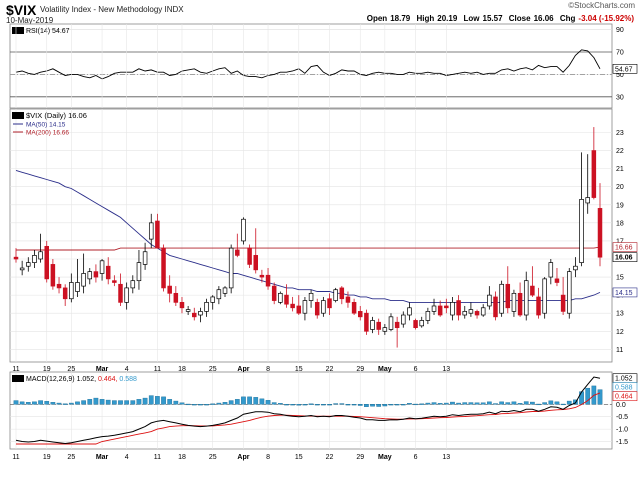 This screenshot has width=640, height=477. I want to click on price-tick-label: 20, so click(620, 187).